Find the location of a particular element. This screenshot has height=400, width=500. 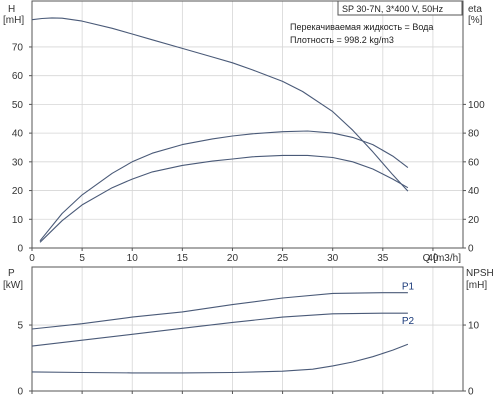

x-tick-label: 35 is located at coordinates (383, 258).